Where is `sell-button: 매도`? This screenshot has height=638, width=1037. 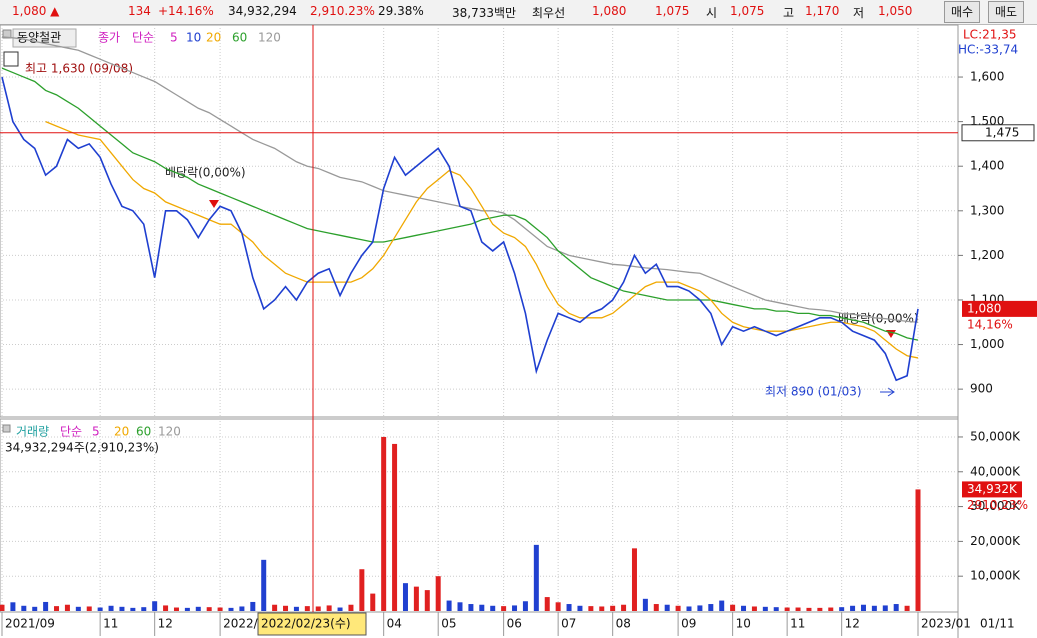 sell-button: 매도 is located at coordinates (1006, 12).